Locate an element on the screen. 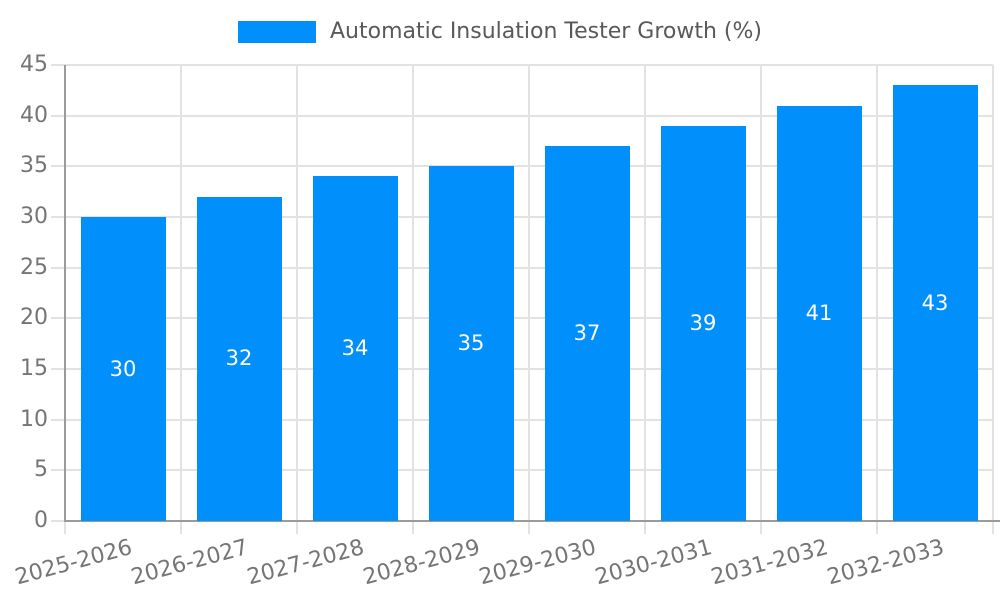  y-tick-label: 25 is located at coordinates (34, 267).